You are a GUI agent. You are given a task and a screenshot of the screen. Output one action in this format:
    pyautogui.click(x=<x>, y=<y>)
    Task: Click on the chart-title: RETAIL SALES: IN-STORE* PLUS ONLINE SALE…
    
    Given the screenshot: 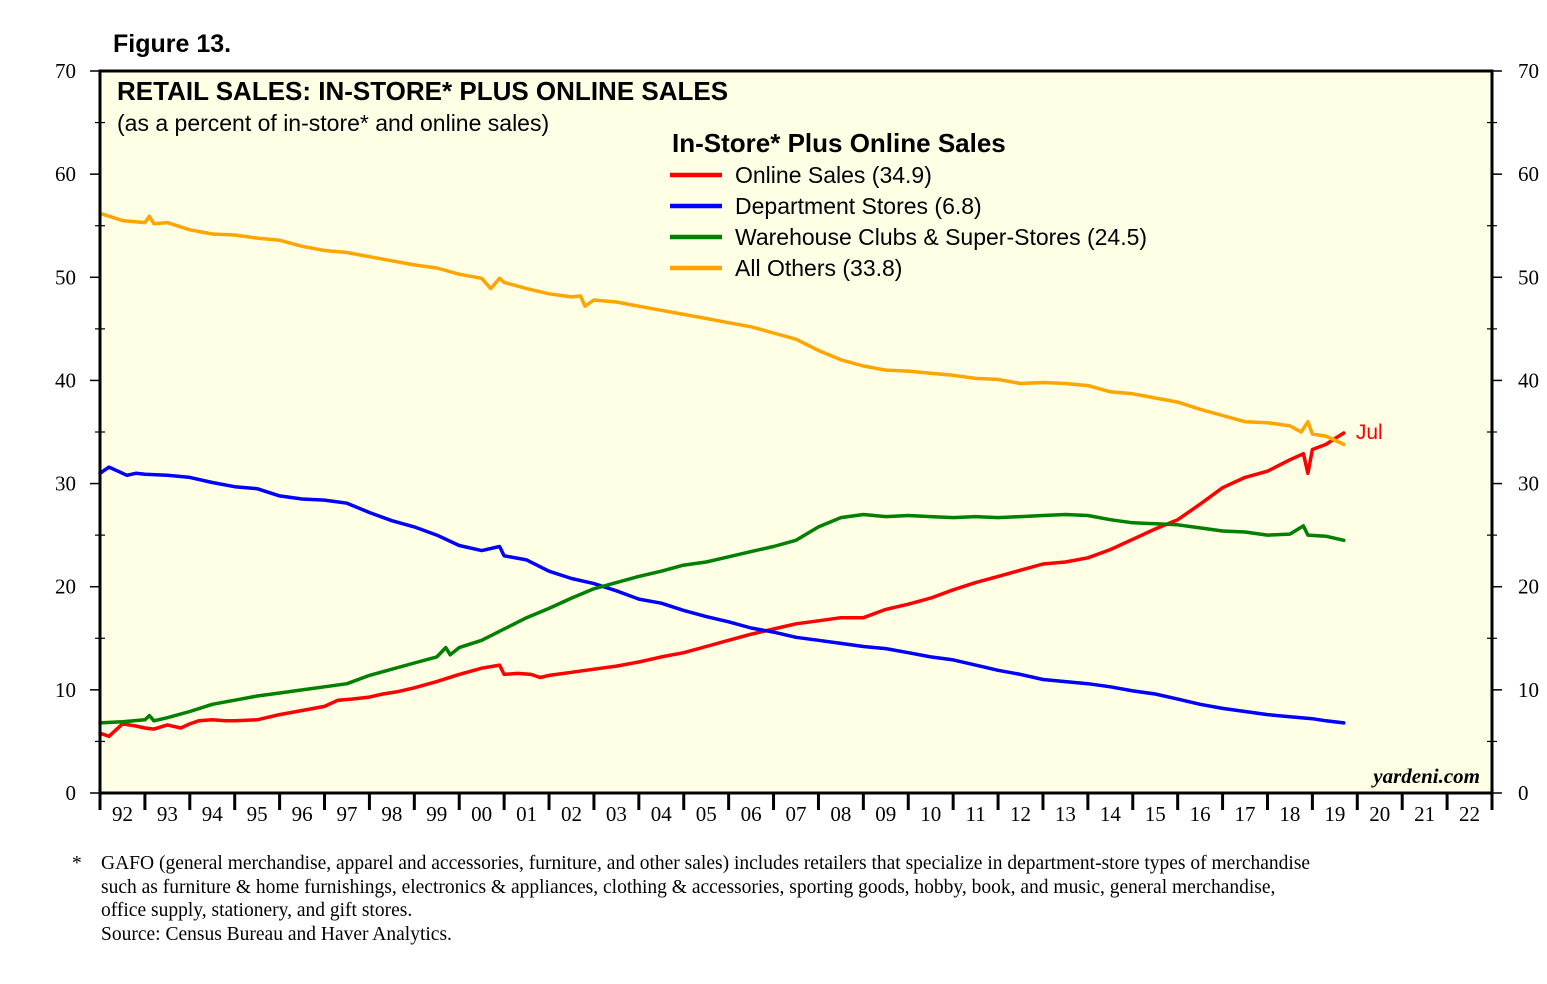 What is the action you would take?
    pyautogui.click(x=422, y=91)
    